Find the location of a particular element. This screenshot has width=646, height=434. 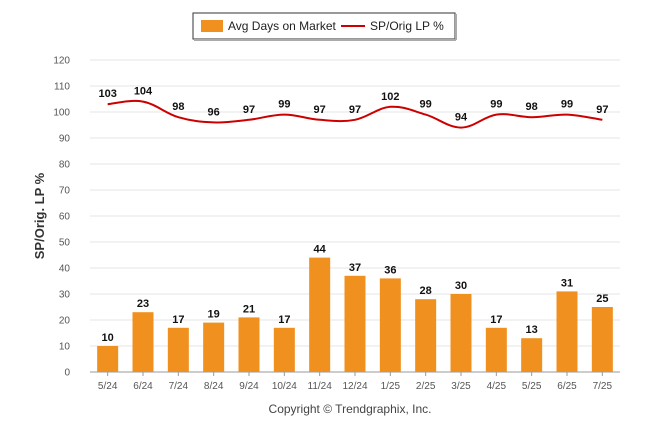

x-tick-label: 7/25 is located at coordinates (603, 386).